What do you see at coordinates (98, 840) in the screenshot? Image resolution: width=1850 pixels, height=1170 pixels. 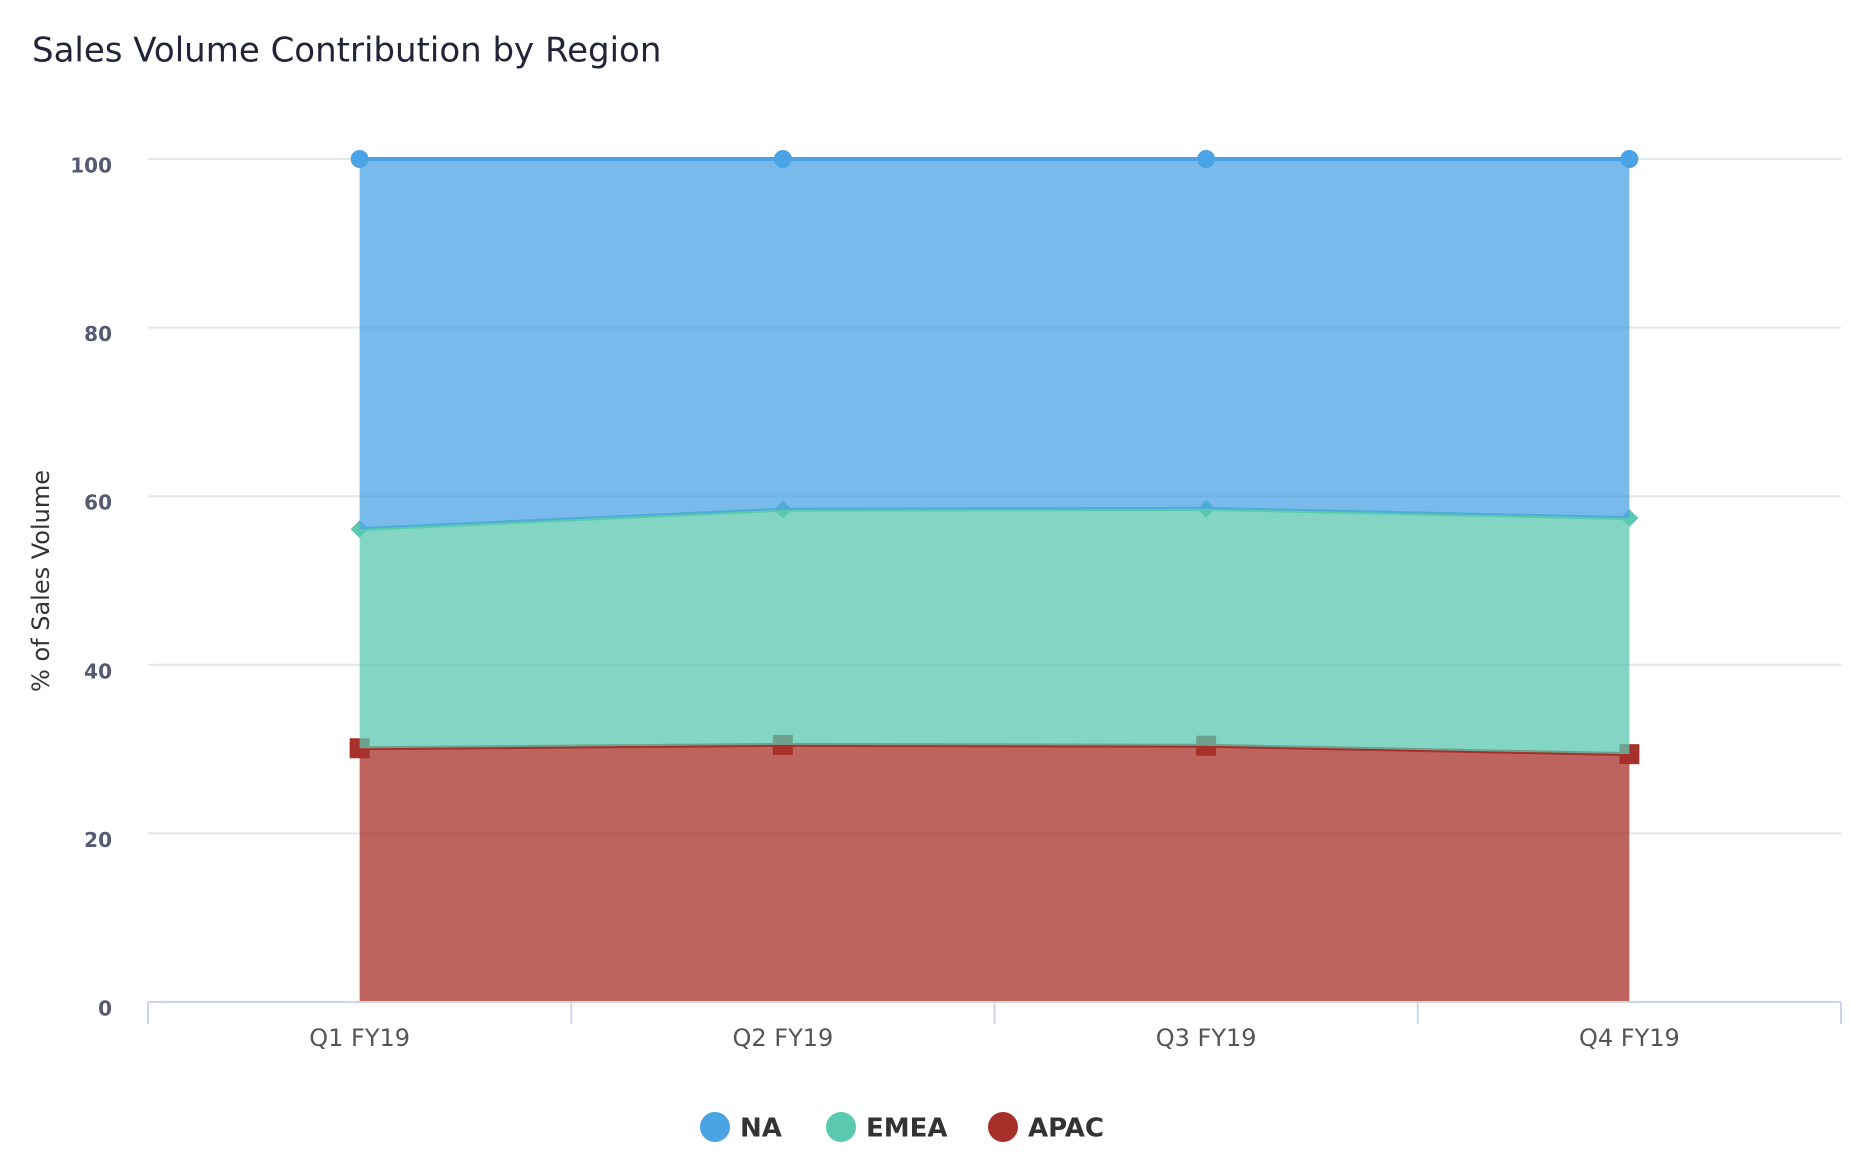 I see `y-tick-label: 20` at bounding box center [98, 840].